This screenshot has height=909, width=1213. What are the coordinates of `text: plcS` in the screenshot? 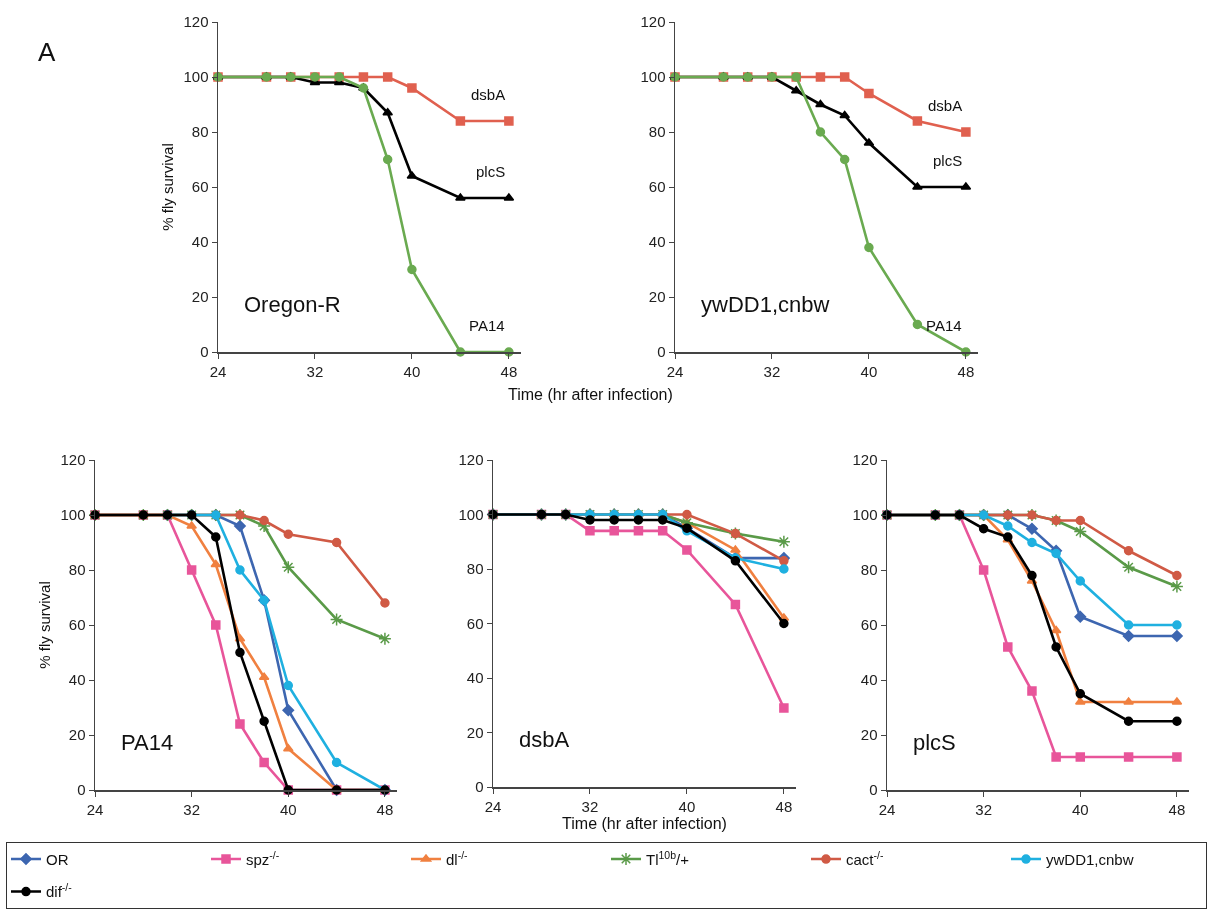 It's located at (934, 742).